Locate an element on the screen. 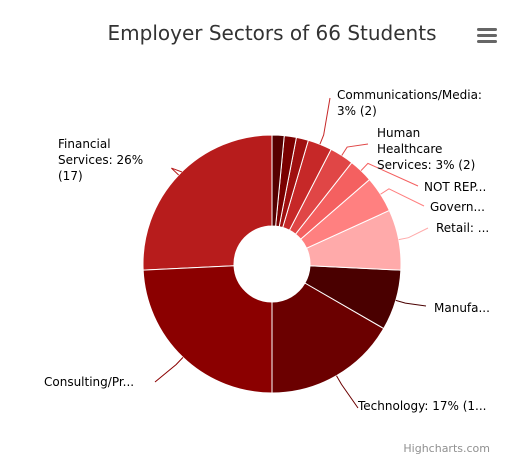  hamburger-menu-icon is located at coordinates (487, 35).